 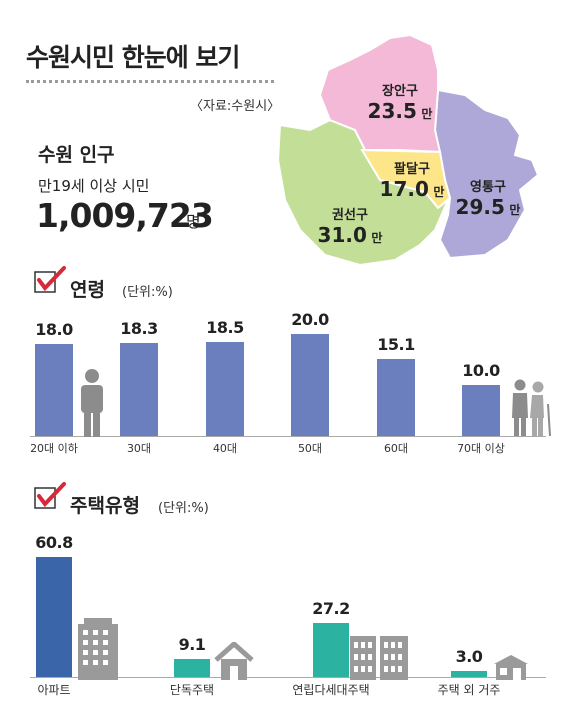 What do you see at coordinates (225, 448) in the screenshot?
I see `age-category-label: 40대` at bounding box center [225, 448].